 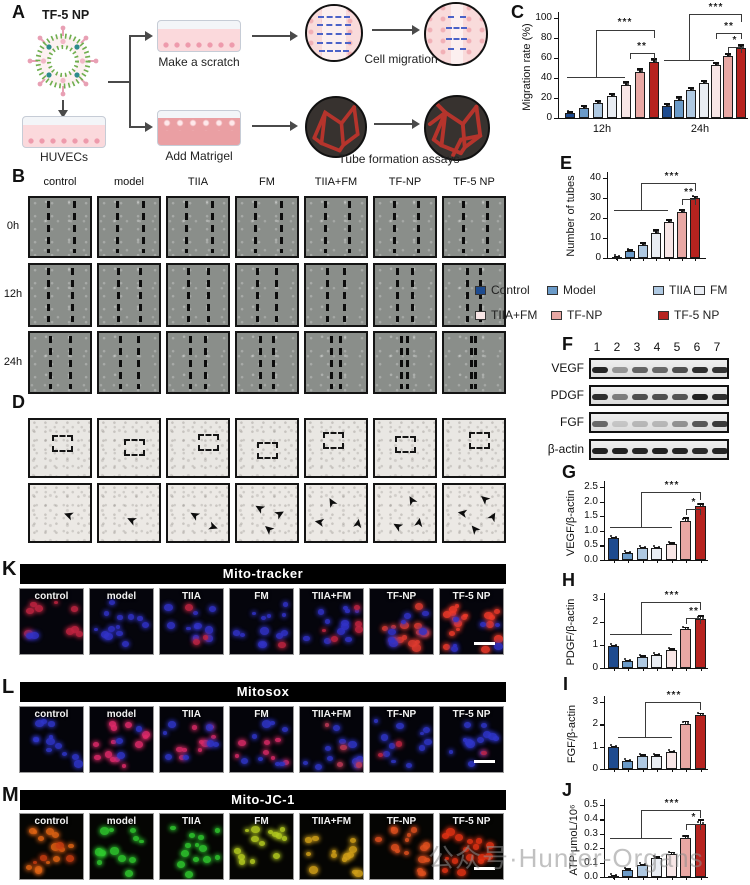 What do you see at coordinates (672, 803) in the screenshot?
I see `sig-stars: ***` at bounding box center [672, 803].